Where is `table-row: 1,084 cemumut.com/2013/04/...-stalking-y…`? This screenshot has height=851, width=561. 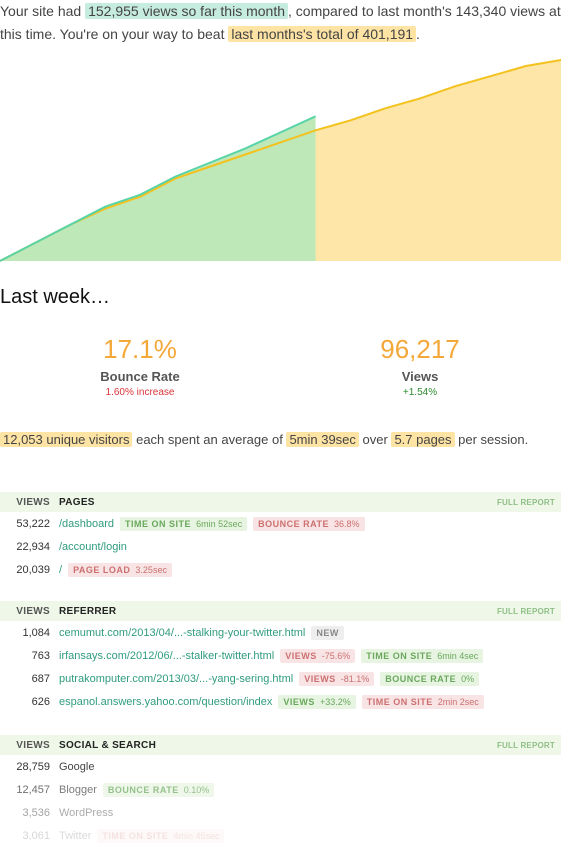 table-row: 1,084 cemumut.com/2013/04/...-stalking-y… is located at coordinates (280, 632).